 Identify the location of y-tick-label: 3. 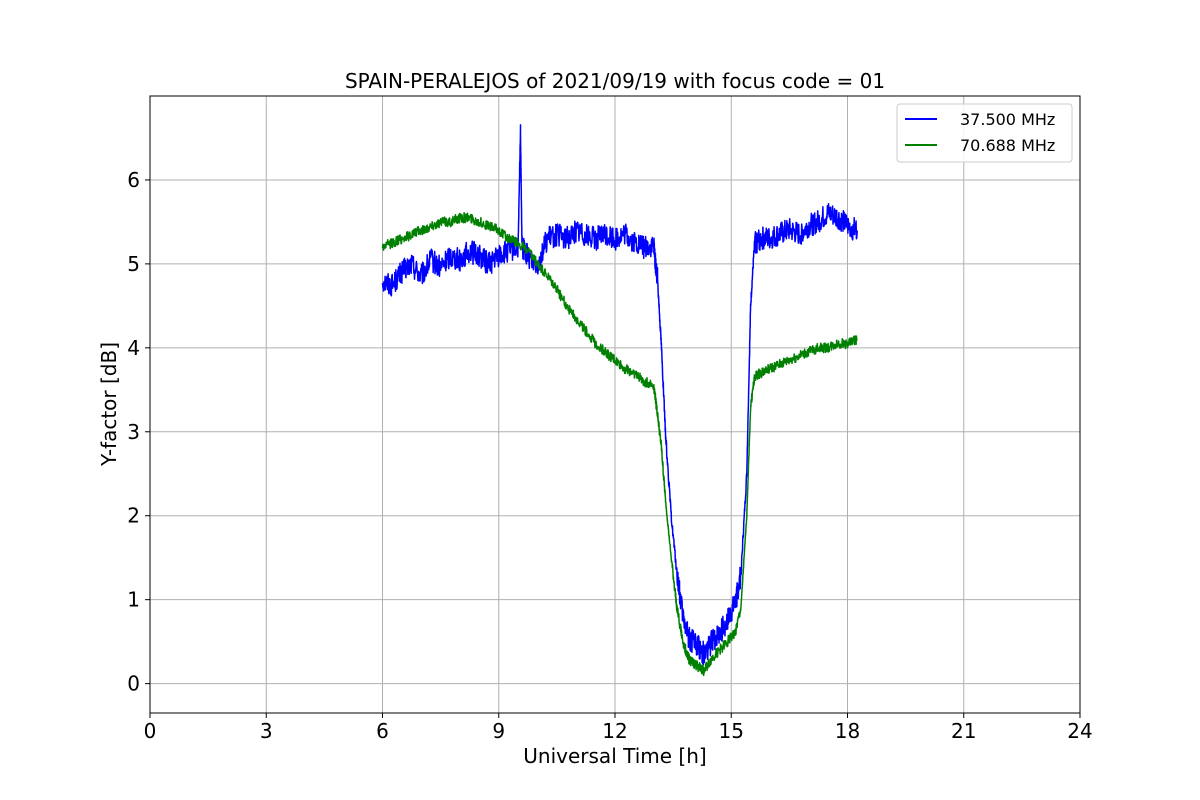
(133, 432).